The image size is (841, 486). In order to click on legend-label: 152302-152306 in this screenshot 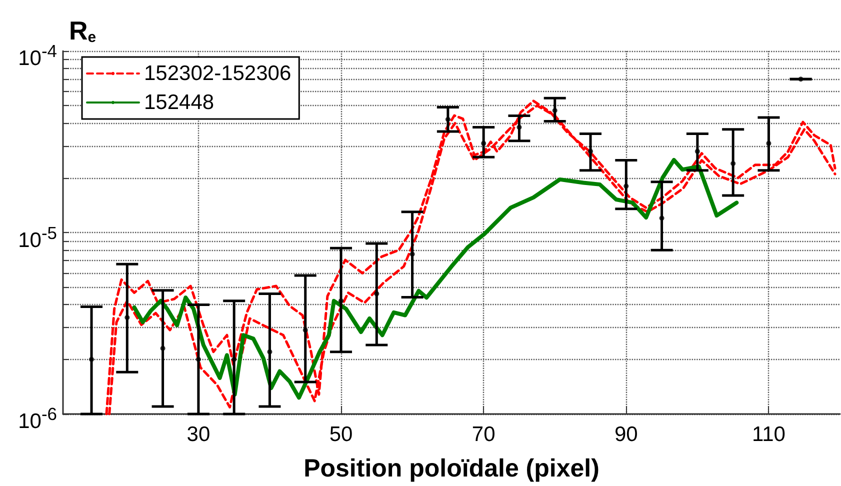, I will do `click(218, 73)`.